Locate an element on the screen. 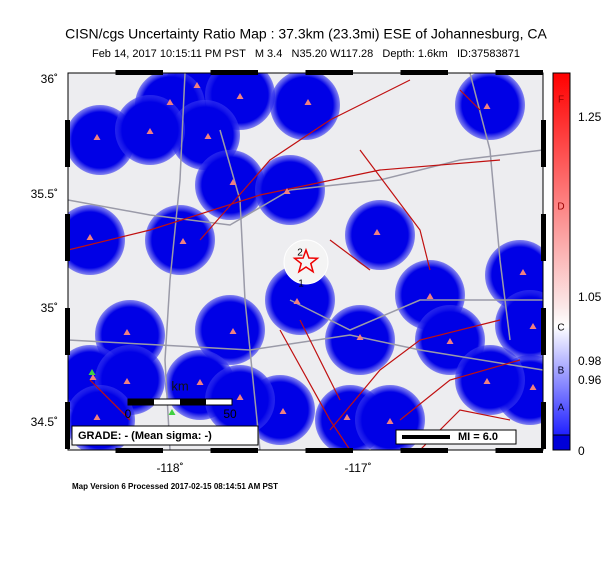 This screenshot has width=612, height=578. grade-letter: D is located at coordinates (560, 207).